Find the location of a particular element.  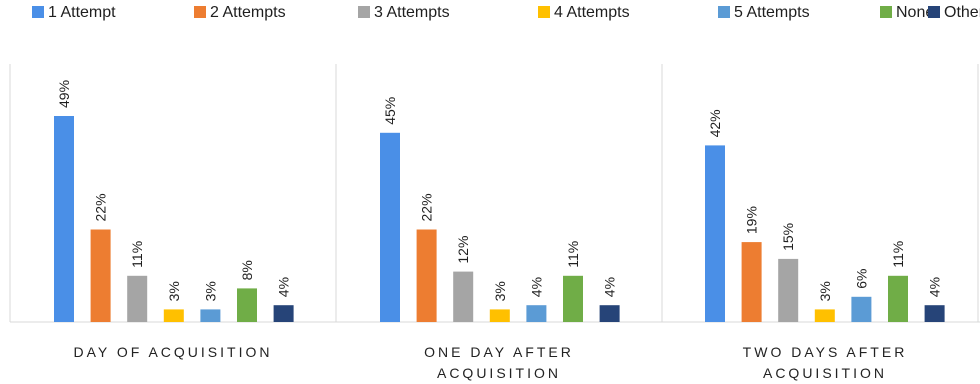

legend-label-4-attempts: 4 Attempts is located at coordinates (592, 12).